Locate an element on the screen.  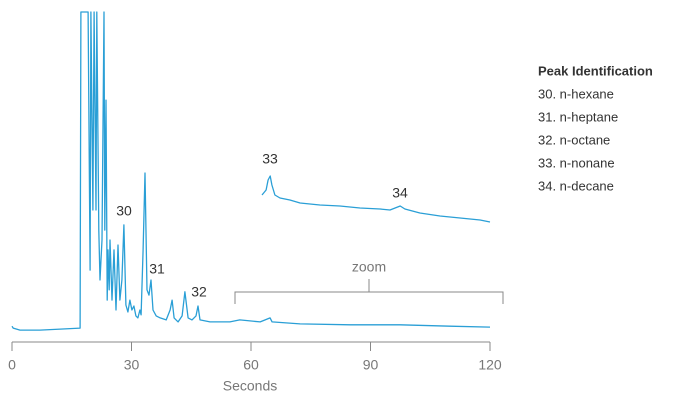
x-tick-label: 0 is located at coordinates (12, 365).